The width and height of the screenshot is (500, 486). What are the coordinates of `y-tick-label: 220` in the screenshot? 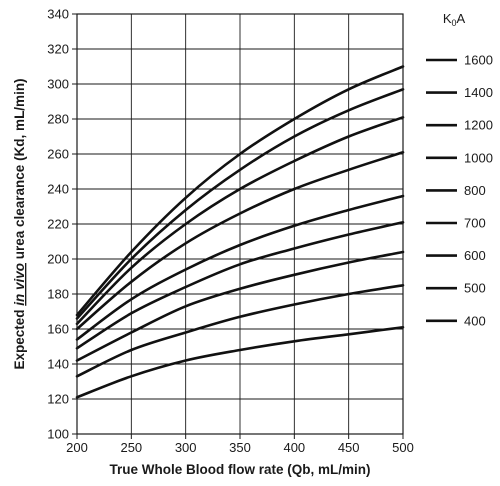 It's located at (58, 224).